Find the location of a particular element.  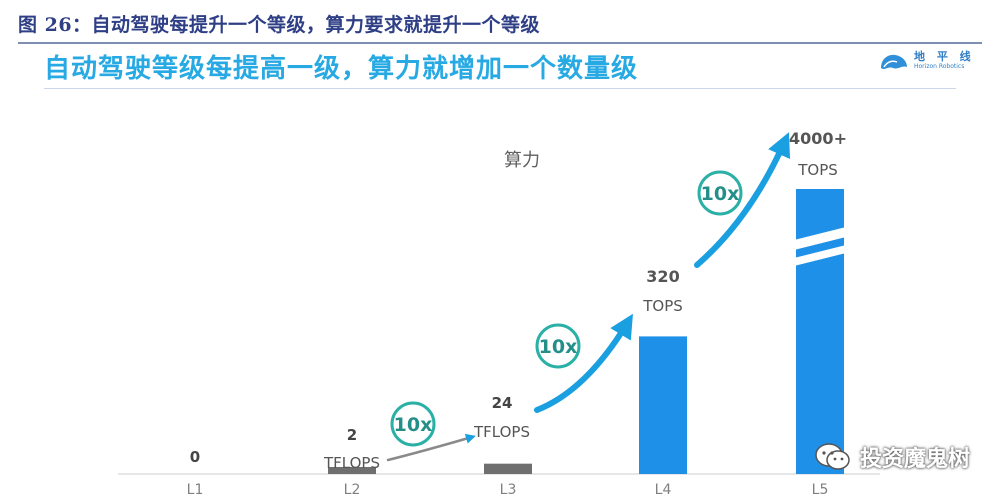

data-label-value-L5: 4000+ is located at coordinates (818, 138).